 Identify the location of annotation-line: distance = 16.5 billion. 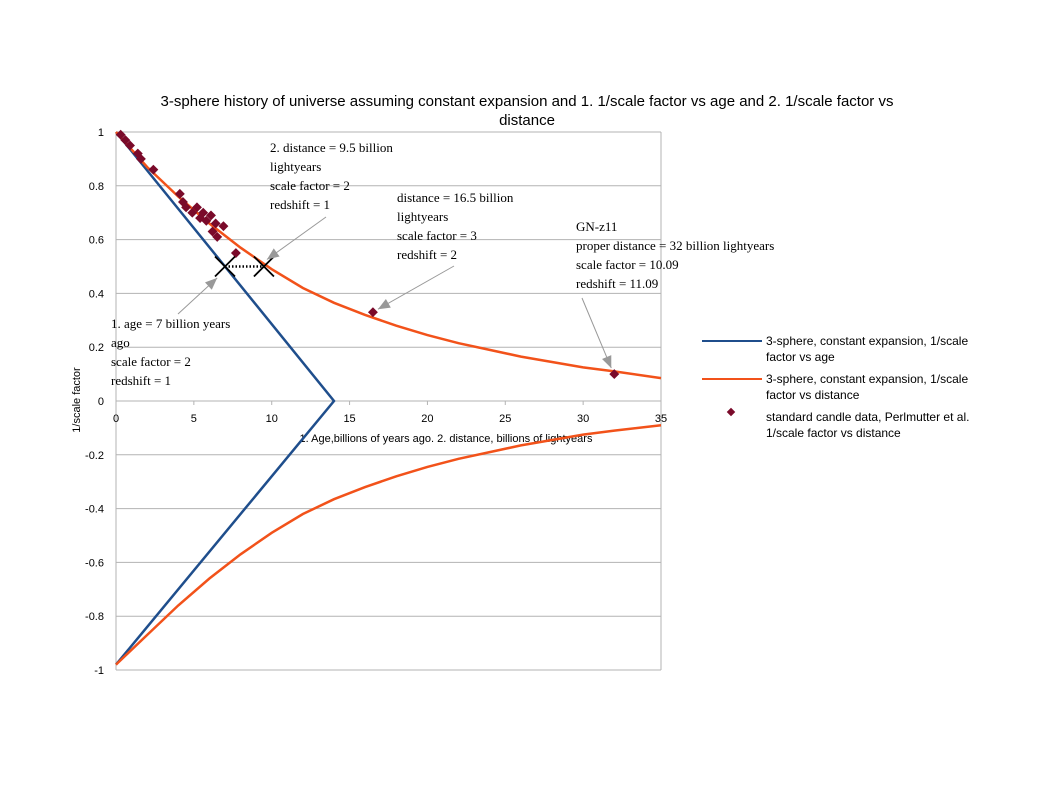
(455, 197).